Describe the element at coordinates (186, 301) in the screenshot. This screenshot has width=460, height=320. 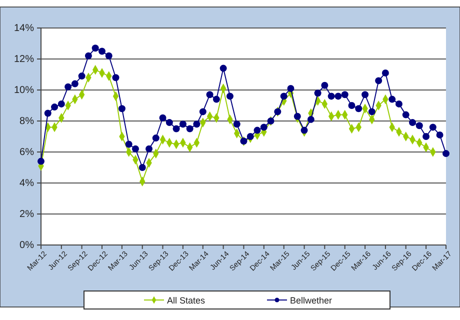
I see `legend-label: All States` at that location.